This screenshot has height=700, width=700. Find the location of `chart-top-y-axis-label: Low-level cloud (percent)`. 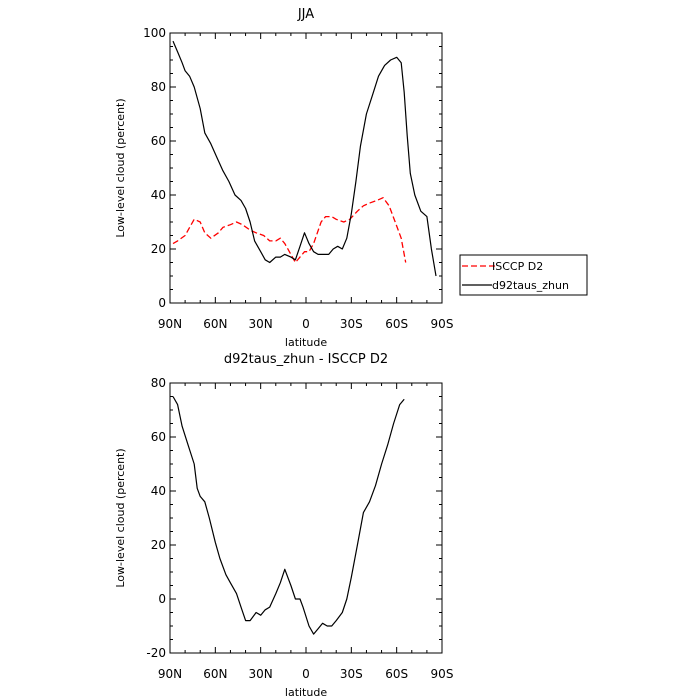

chart-top-y-axis-label: Low-level cloud (percent) is located at coordinates (120, 167).